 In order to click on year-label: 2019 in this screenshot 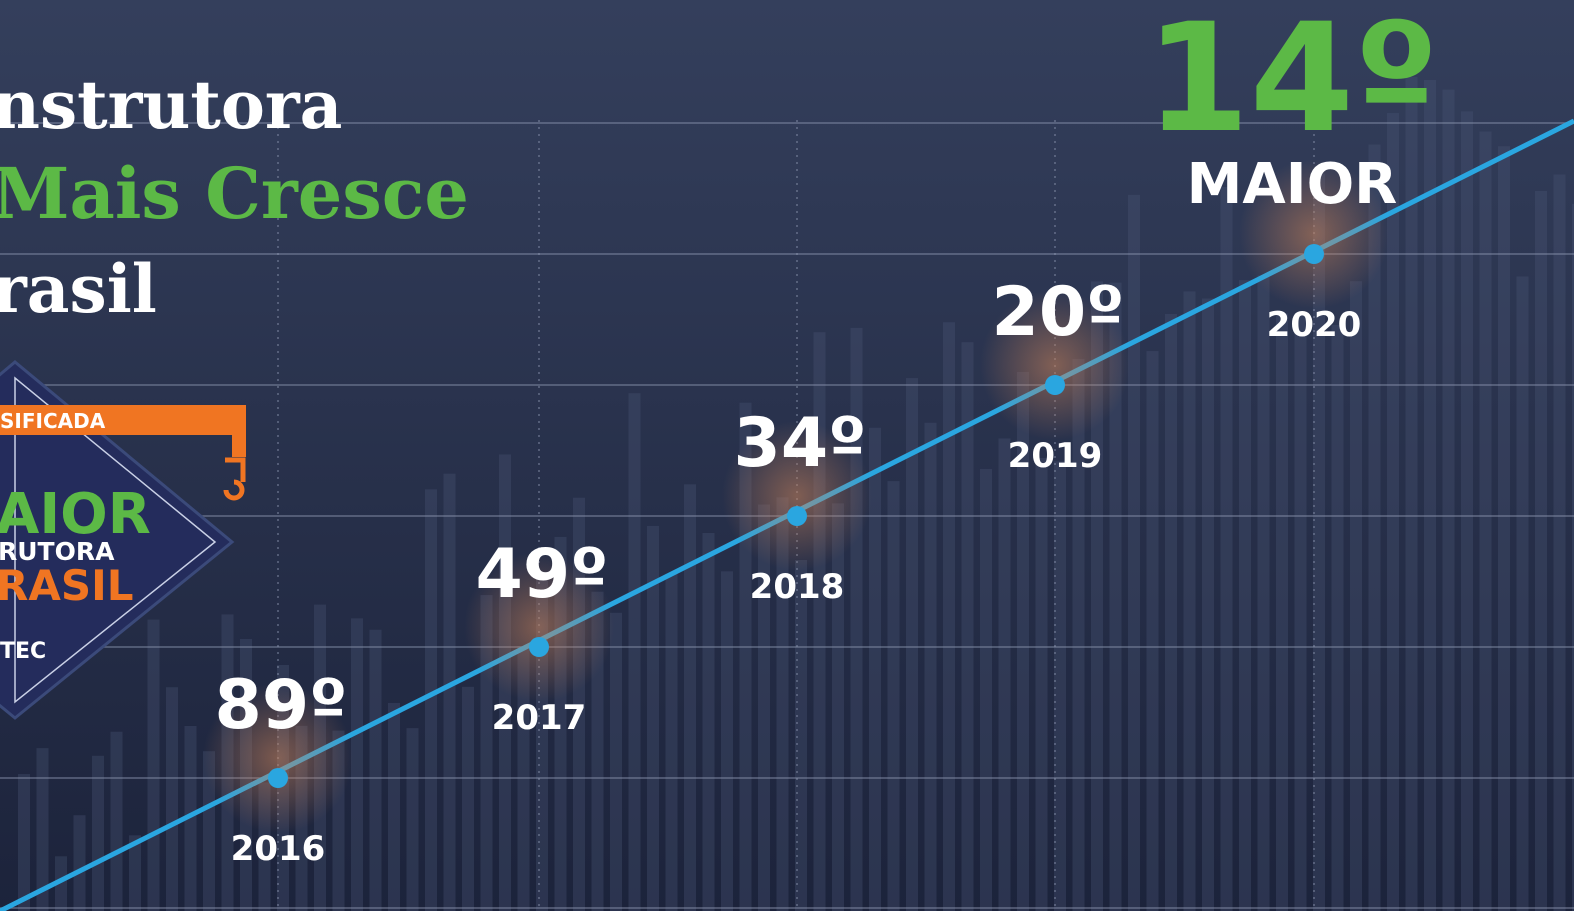, I will do `click(1055, 456)`.